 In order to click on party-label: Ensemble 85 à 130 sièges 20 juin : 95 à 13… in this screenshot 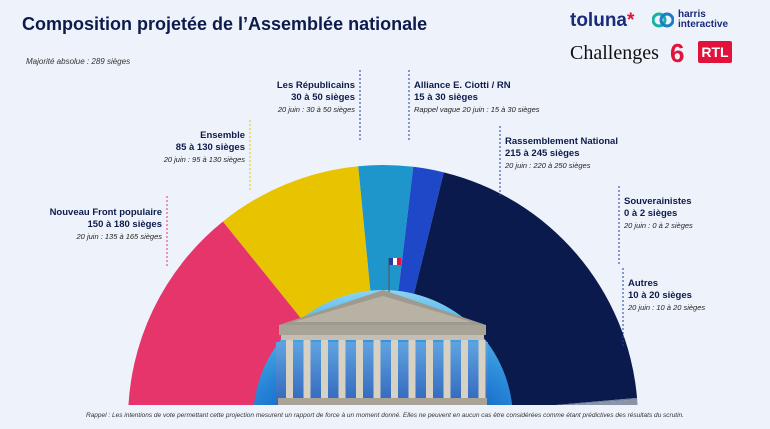, I will do `click(204, 147)`.